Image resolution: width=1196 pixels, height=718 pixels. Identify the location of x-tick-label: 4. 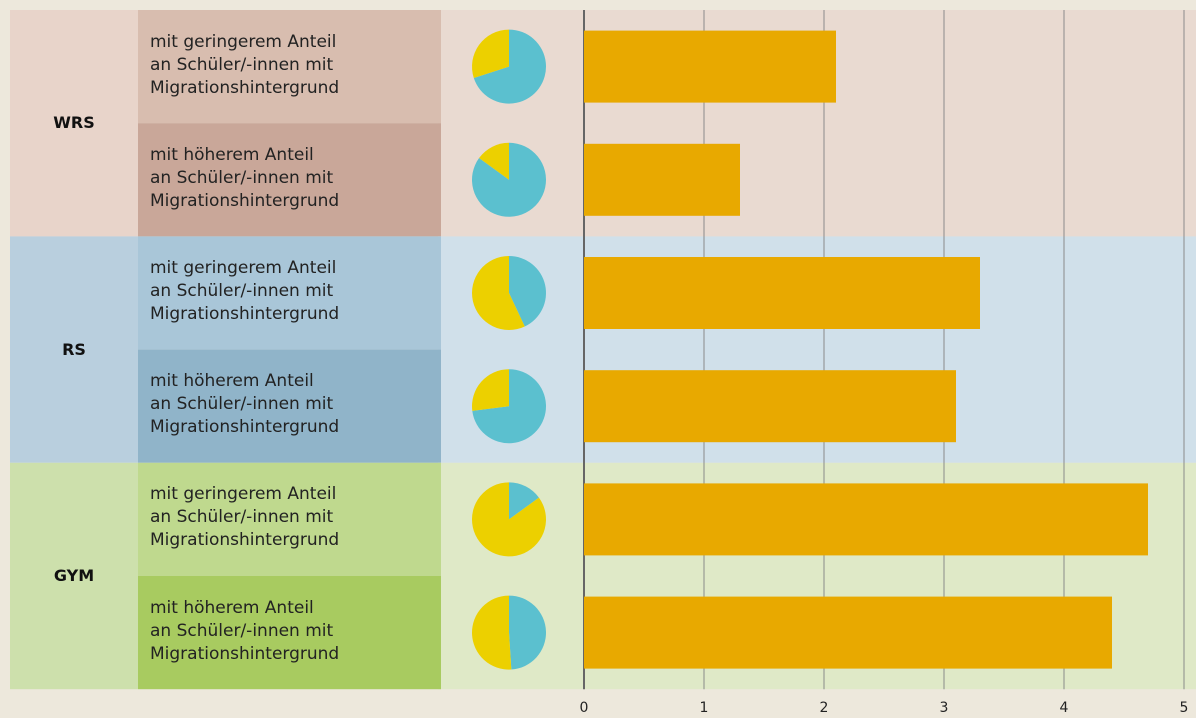
(1064, 708).